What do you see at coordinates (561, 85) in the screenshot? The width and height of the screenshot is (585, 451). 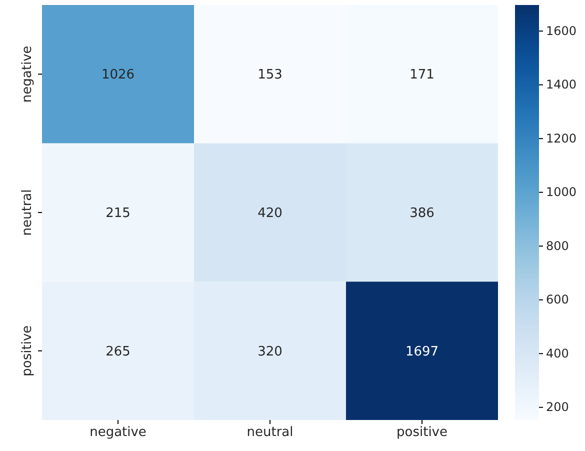 I see `color-bar-label: 1400` at bounding box center [561, 85].